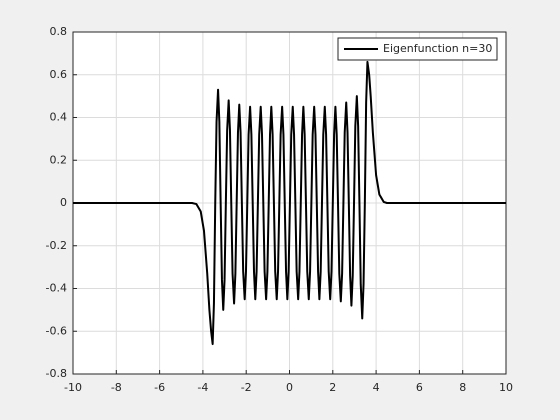 The image size is (560, 420). Describe the element at coordinates (59, 117) in the screenshot. I see `y-tick-label: 0.4` at that location.